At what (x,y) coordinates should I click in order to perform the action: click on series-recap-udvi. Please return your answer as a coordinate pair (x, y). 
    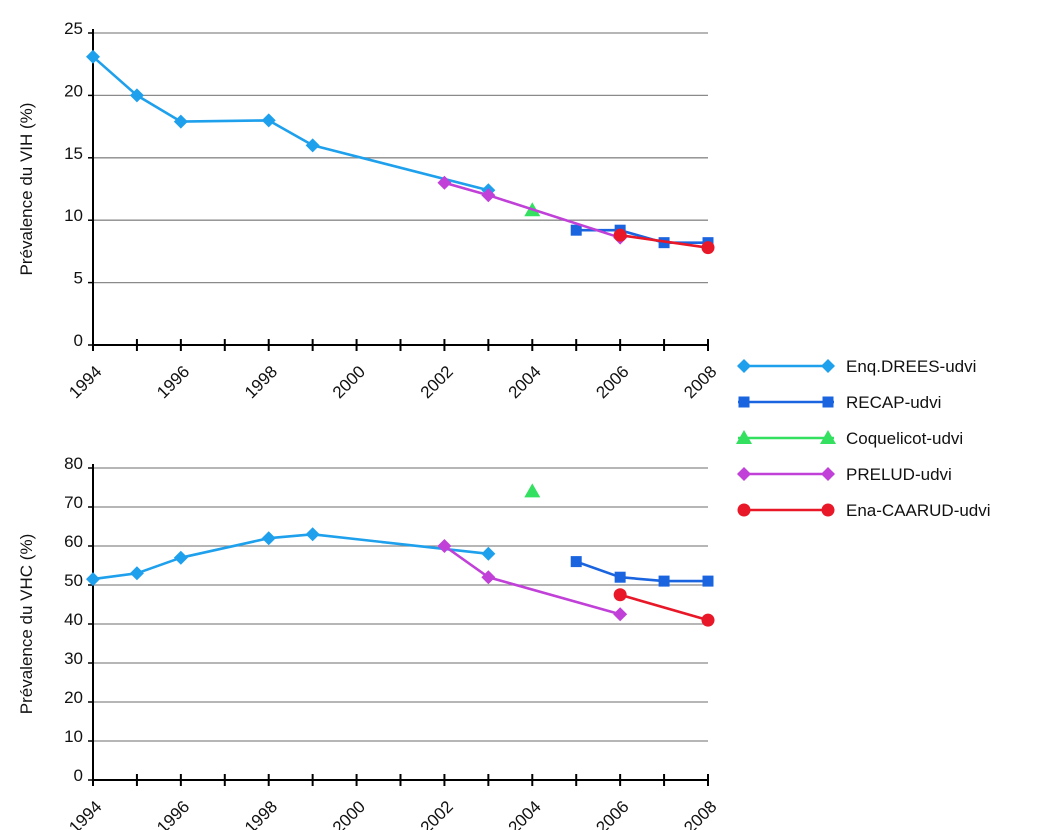
    Looking at the image, I should click on (642, 571).